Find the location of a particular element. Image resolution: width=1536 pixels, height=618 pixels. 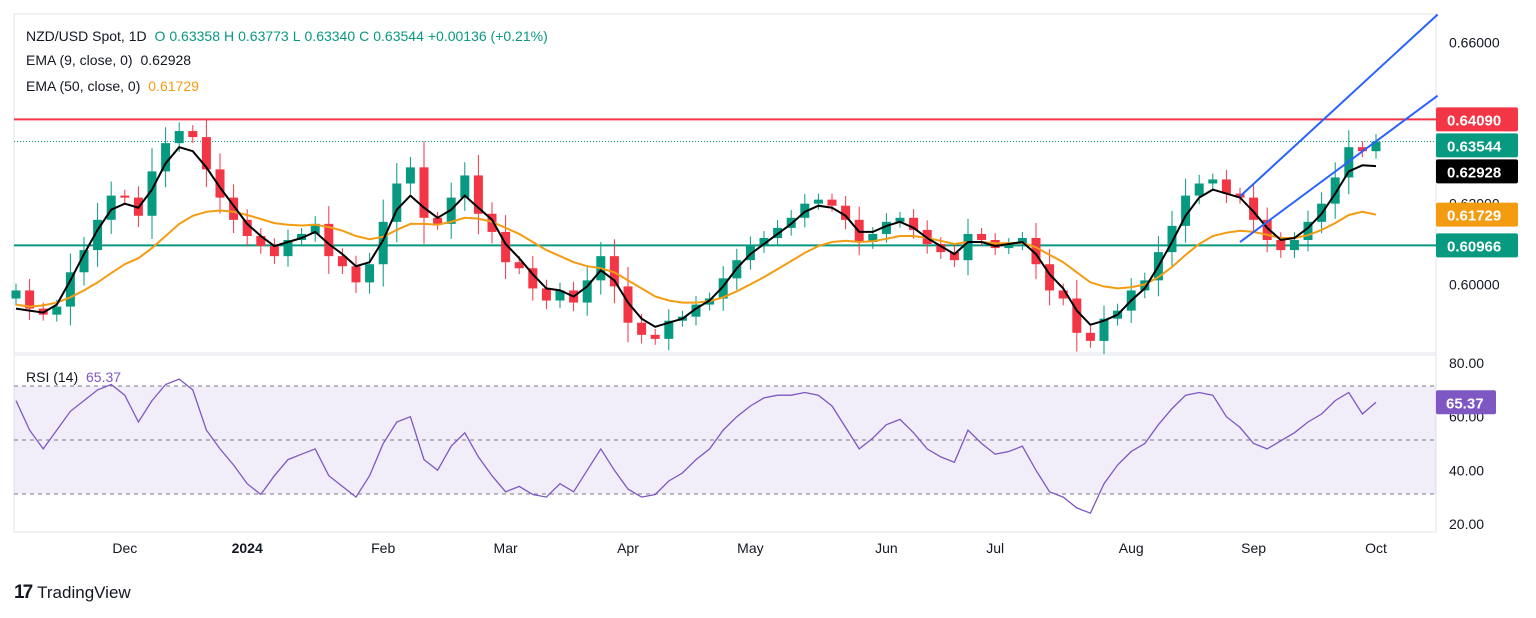

tradingview-logo-icon: 17 is located at coordinates (23, 592).